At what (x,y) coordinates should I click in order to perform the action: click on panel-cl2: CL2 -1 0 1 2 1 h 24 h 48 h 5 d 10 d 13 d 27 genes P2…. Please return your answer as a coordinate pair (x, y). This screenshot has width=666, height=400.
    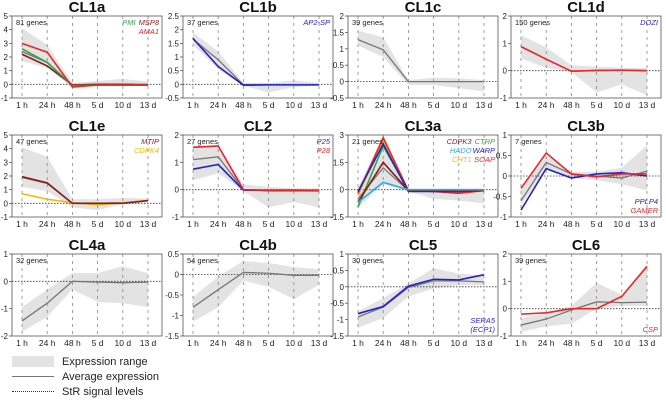
    Looking at the image, I should click on (253, 173).